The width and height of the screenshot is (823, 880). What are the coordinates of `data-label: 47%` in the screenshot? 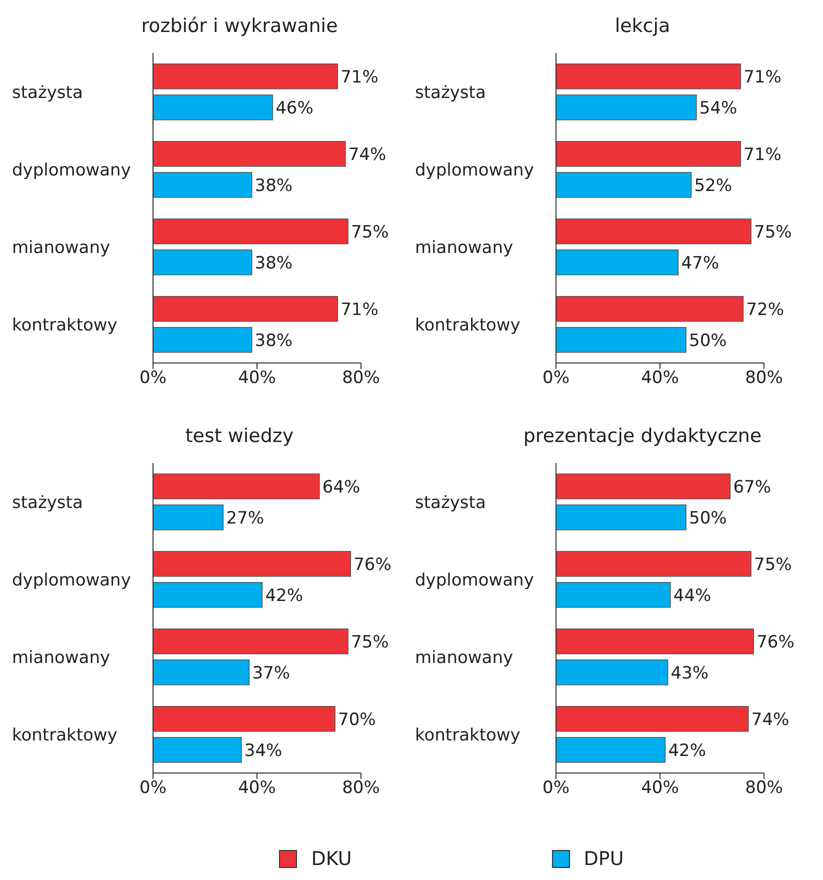 It's located at (700, 263).